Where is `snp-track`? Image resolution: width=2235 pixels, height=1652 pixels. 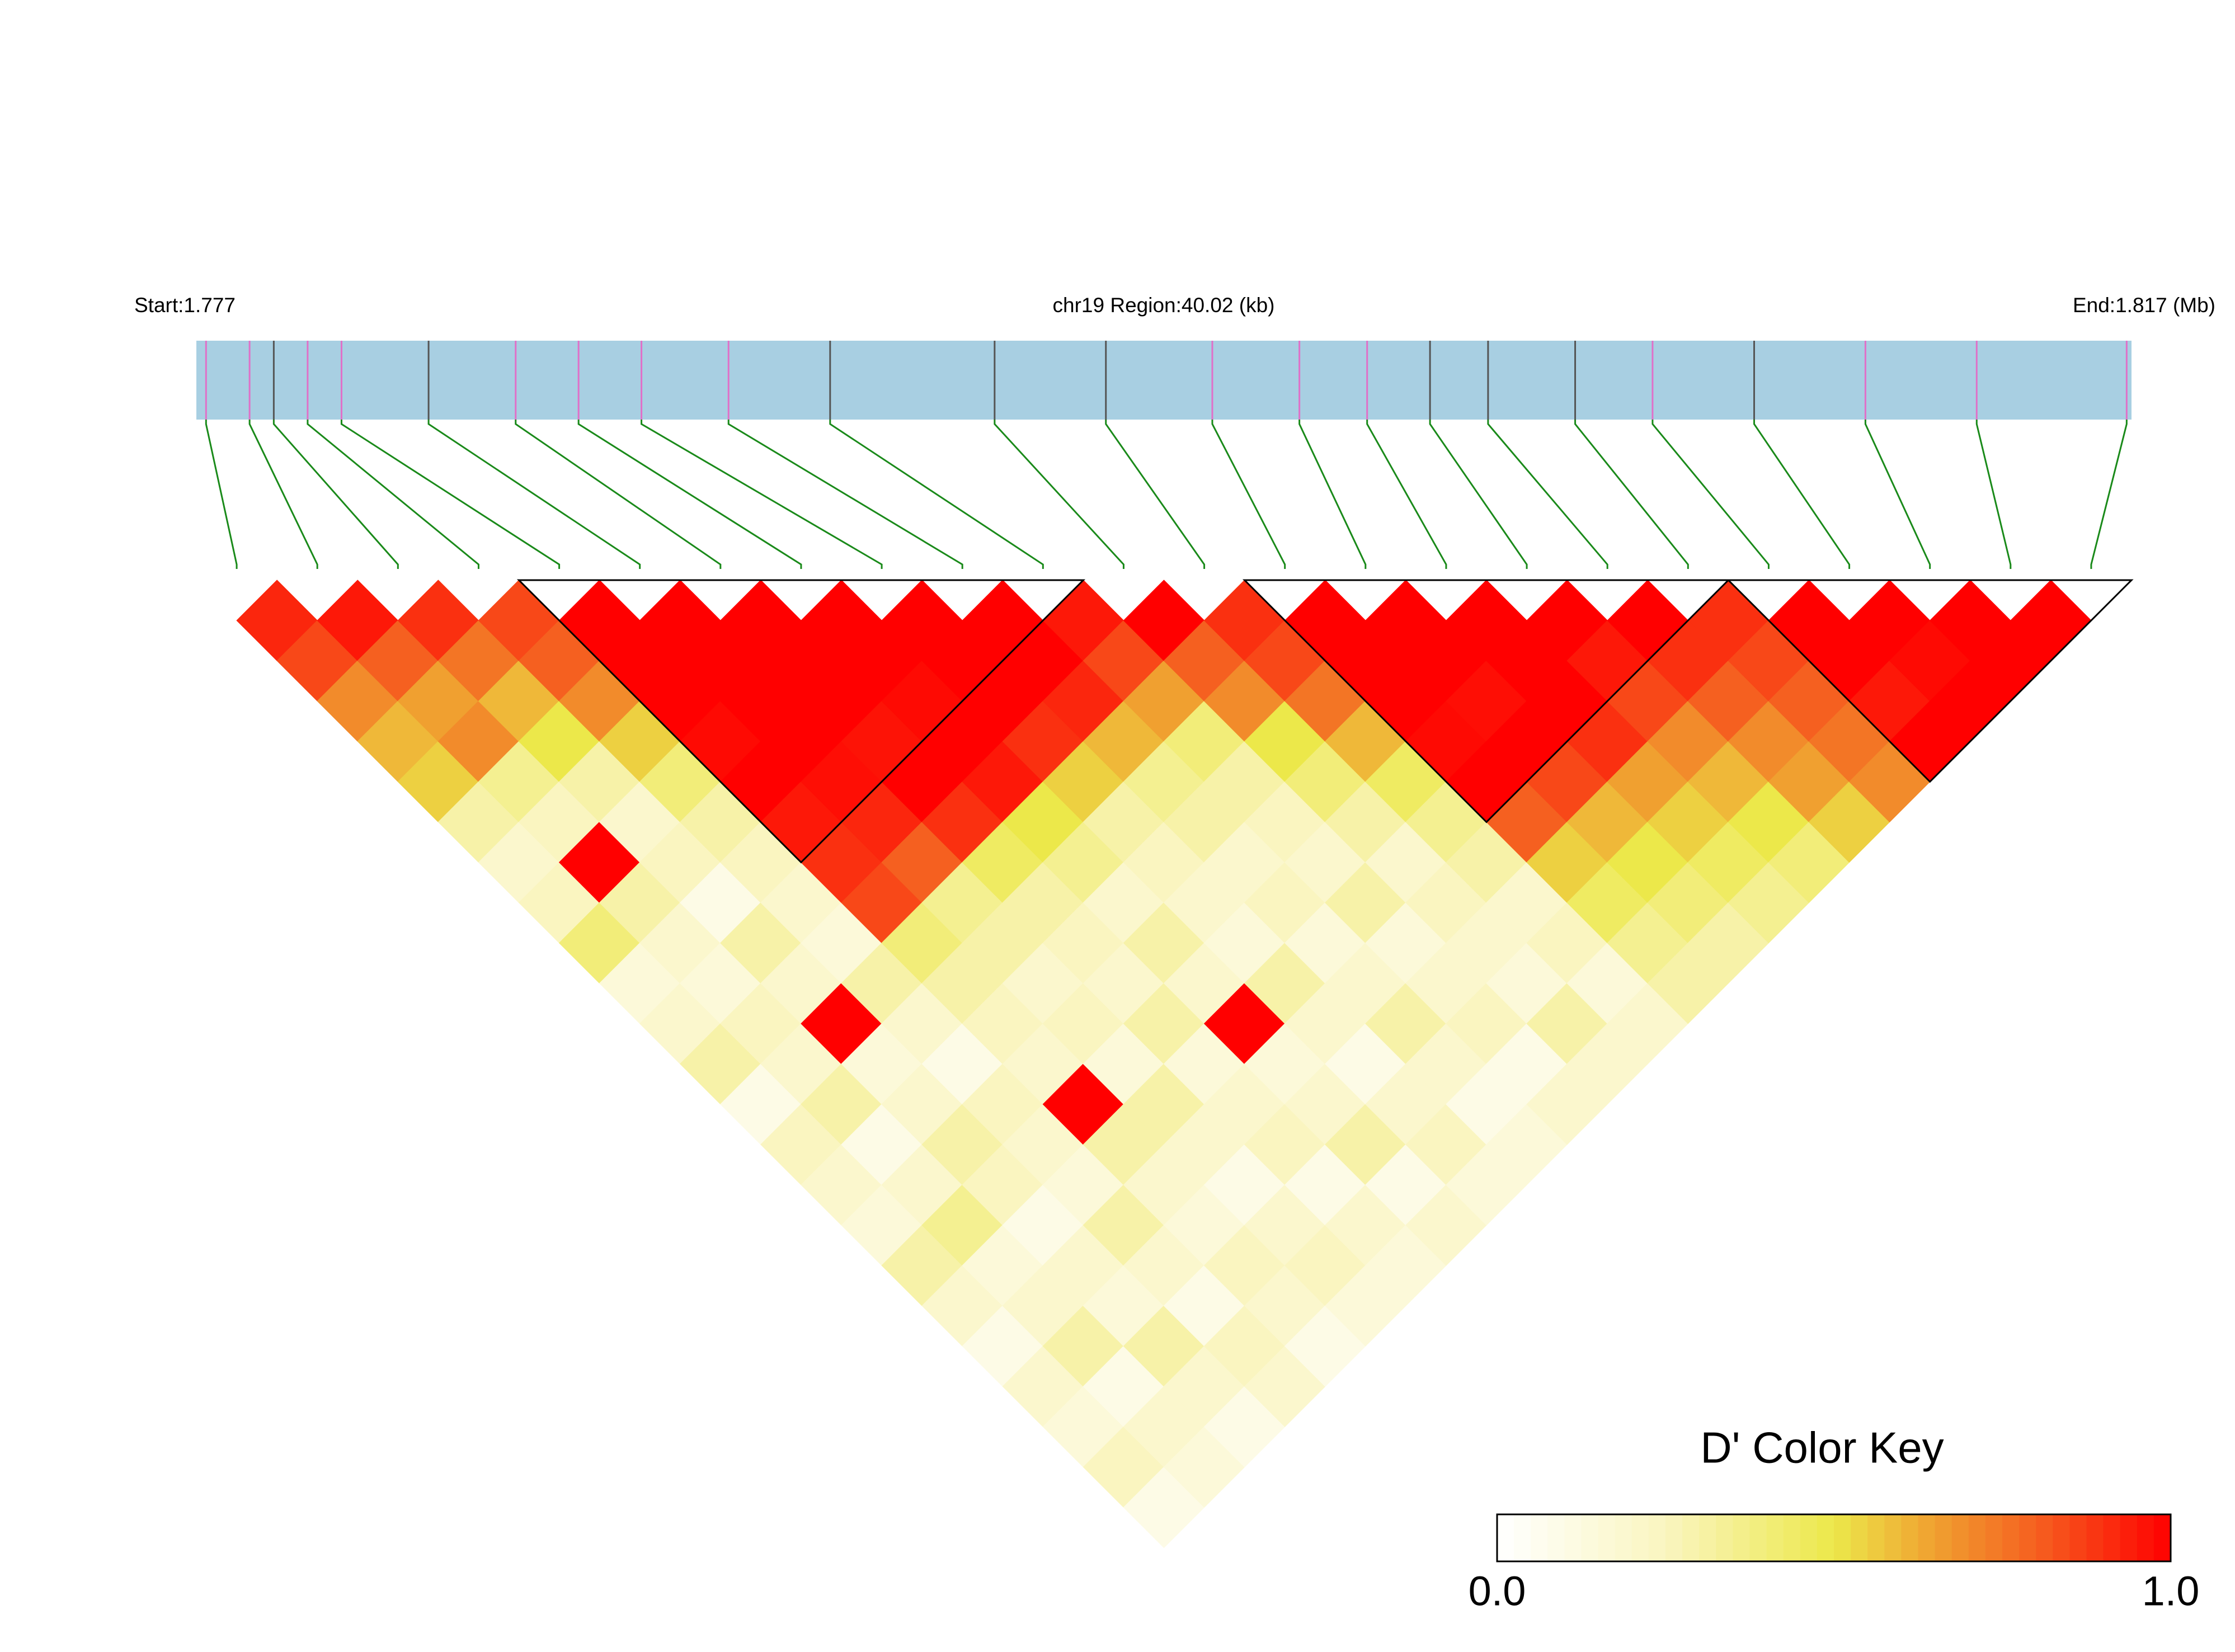 snp-track is located at coordinates (1164, 381).